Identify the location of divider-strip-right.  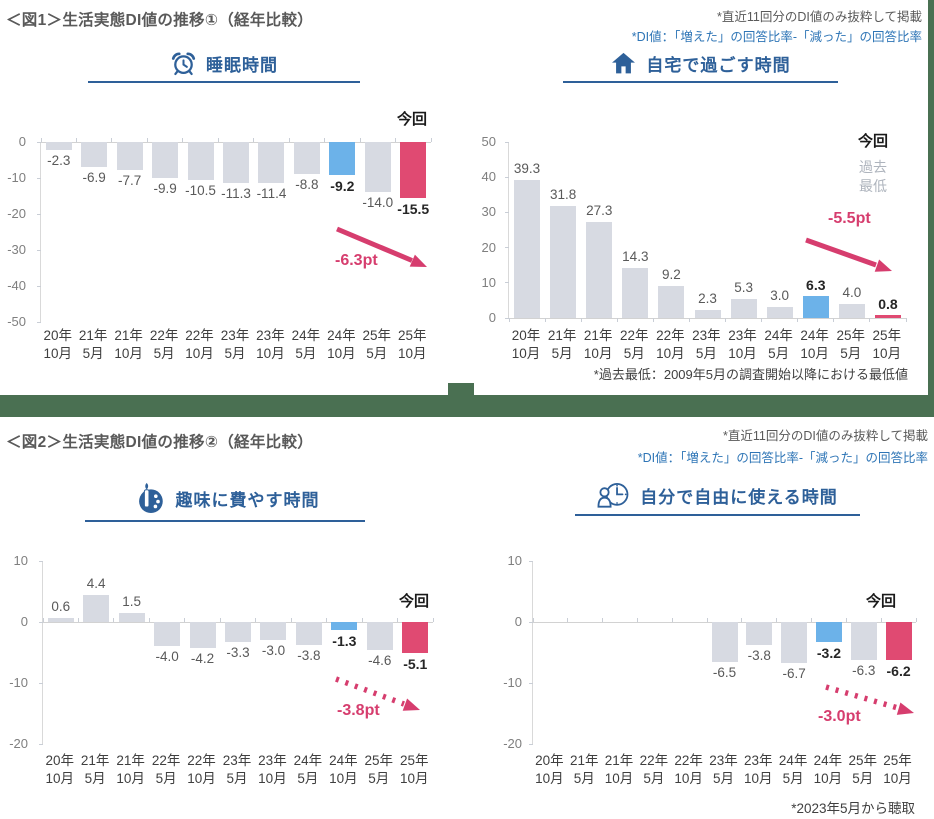
(931, 198).